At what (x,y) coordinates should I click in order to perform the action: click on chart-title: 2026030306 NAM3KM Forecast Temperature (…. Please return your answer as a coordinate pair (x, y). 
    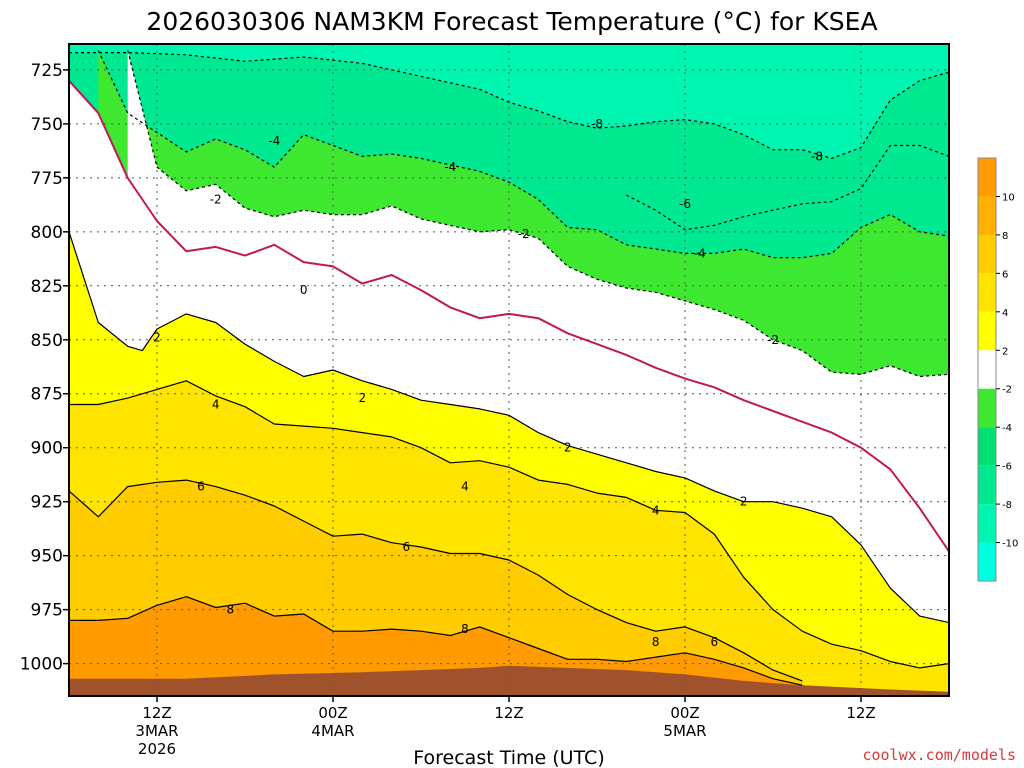
    Looking at the image, I should click on (511, 21).